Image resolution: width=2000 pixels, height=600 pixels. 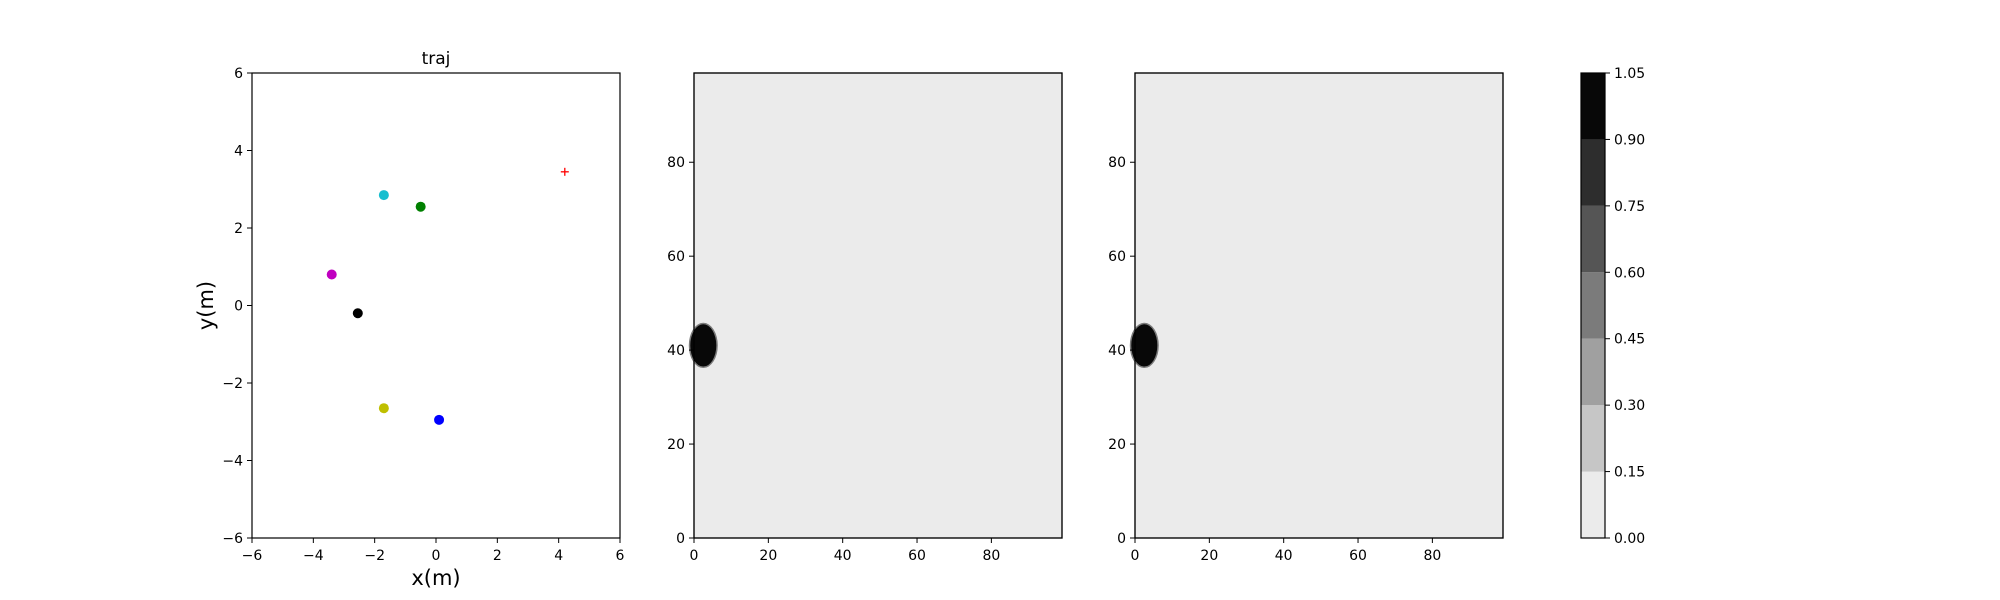 I want to click on map-2-frame-overlay, so click(x=1319, y=305).